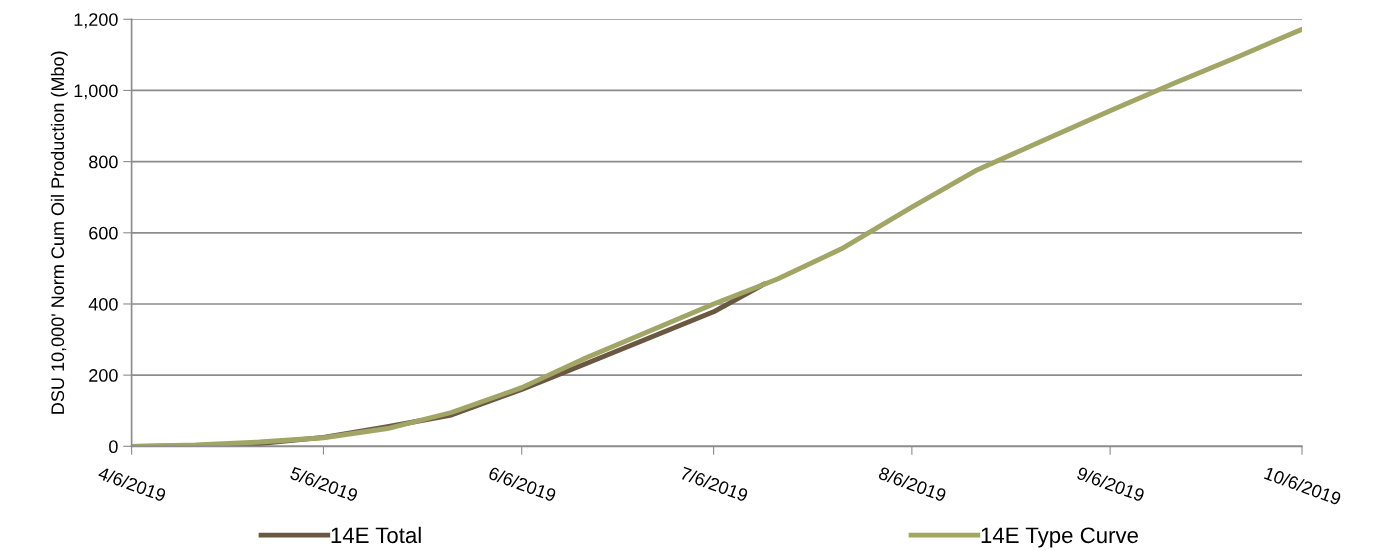  What do you see at coordinates (103, 162) in the screenshot?
I see `y-tick-label: 800` at bounding box center [103, 162].